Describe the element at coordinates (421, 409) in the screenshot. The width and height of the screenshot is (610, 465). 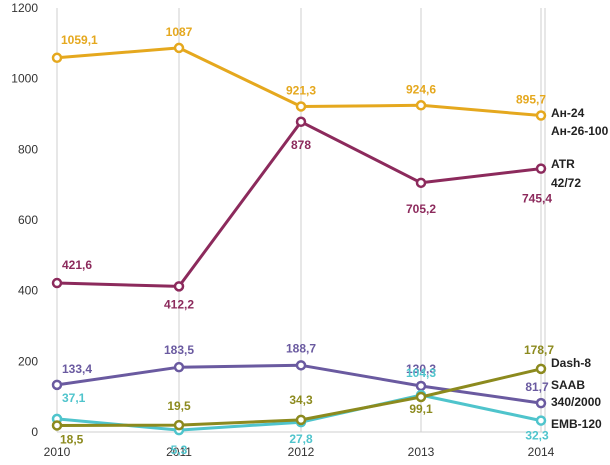
I see `data-label: 99,1` at that location.